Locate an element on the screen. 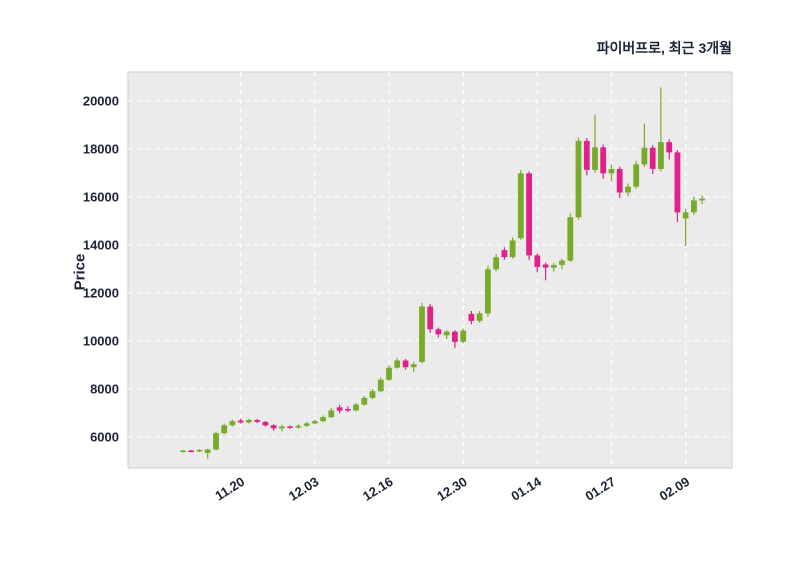  x-tick-label: 12.16 is located at coordinates (378, 489).